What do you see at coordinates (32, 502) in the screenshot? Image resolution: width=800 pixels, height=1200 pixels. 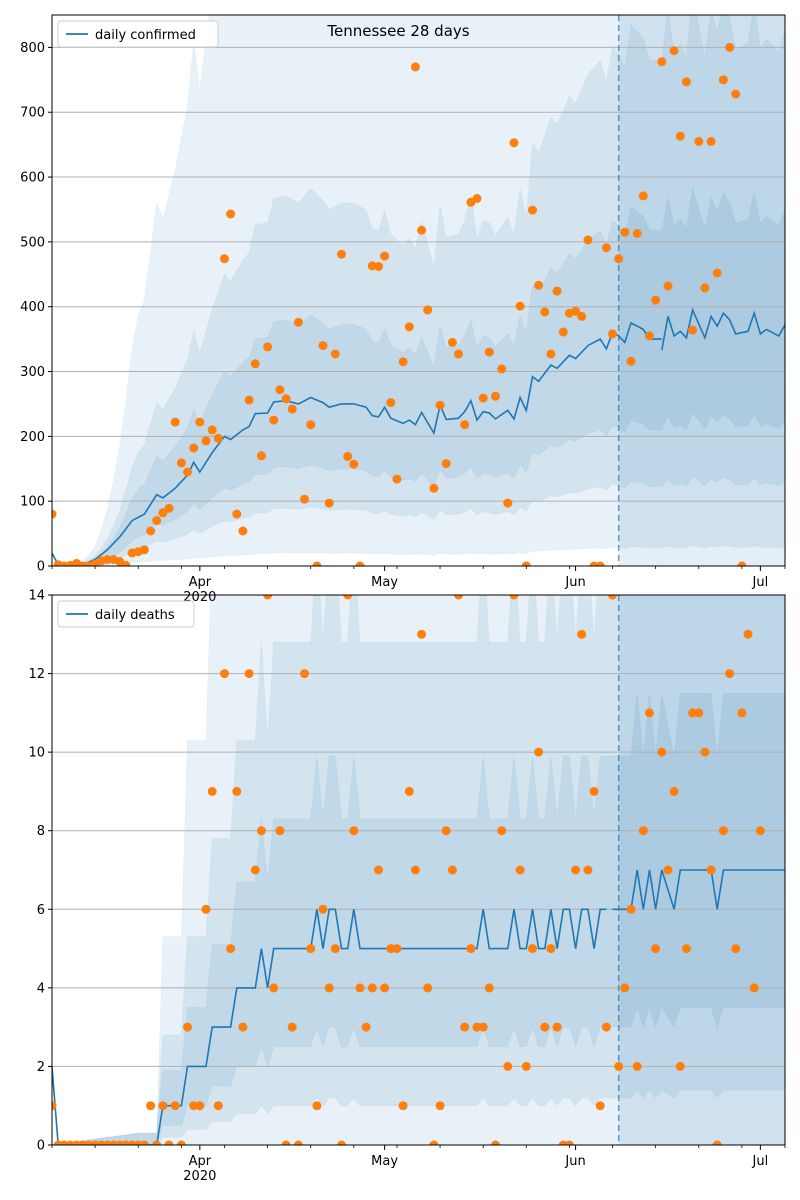 I see `y-tick-label: 100` at bounding box center [32, 502].